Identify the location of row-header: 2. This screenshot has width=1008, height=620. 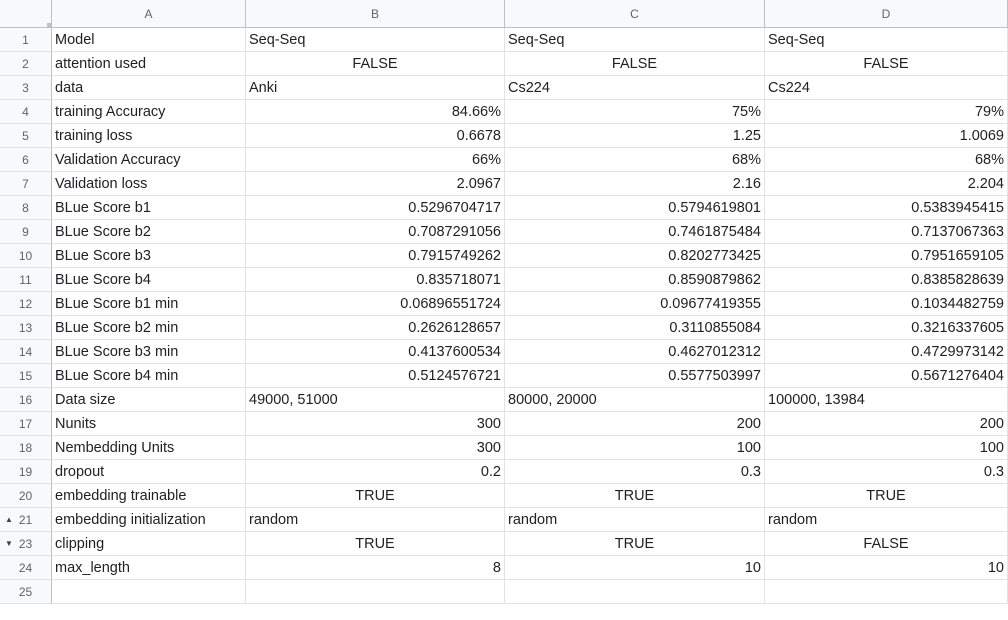
(26, 64).